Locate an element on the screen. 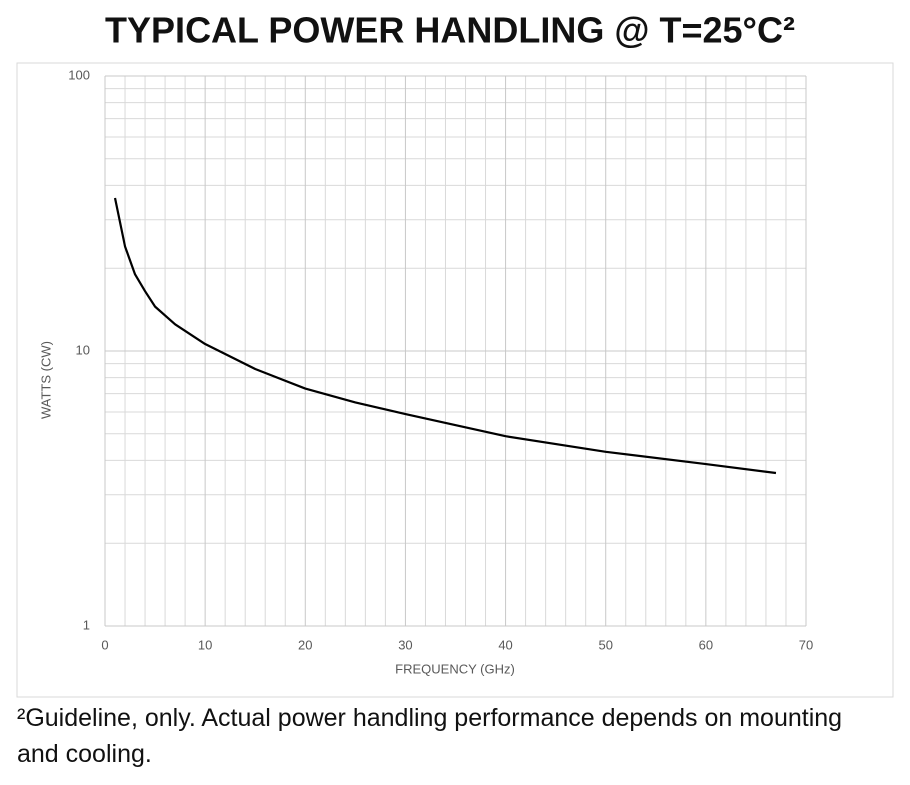 The width and height of the screenshot is (910, 785). x-tick-label: 10 is located at coordinates (205, 644).